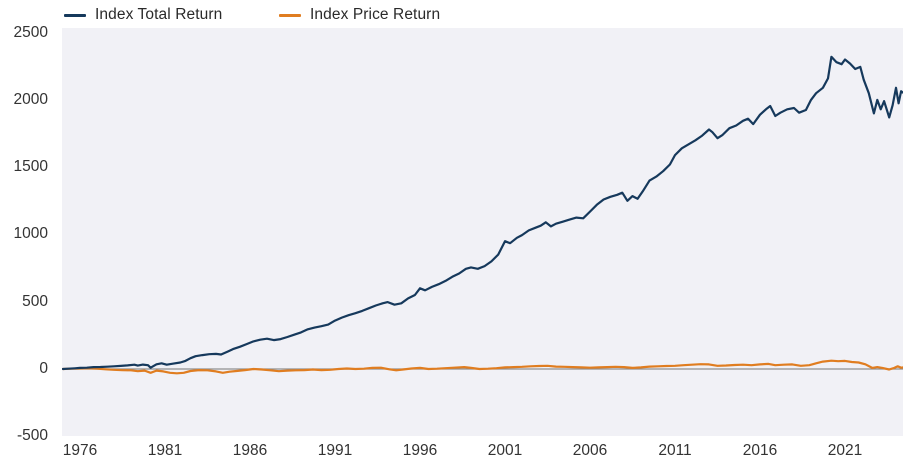 This screenshot has height=465, width=910. I want to click on x-tick-label: 1996, so click(420, 450).